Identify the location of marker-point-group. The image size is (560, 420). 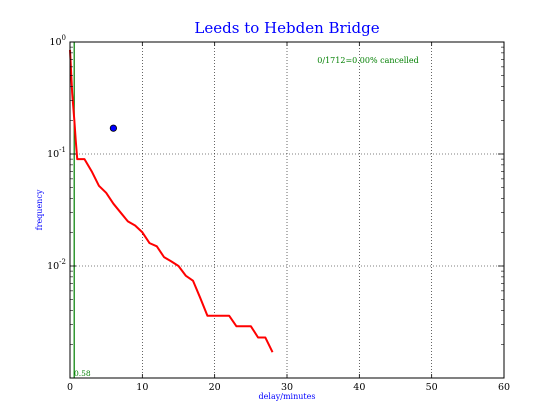
(113, 128).